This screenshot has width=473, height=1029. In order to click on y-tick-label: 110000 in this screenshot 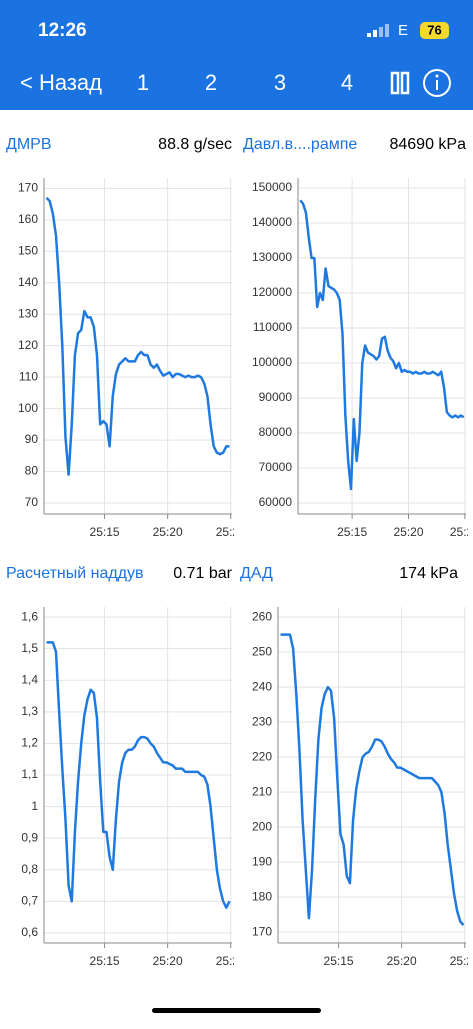, I will do `click(272, 327)`.